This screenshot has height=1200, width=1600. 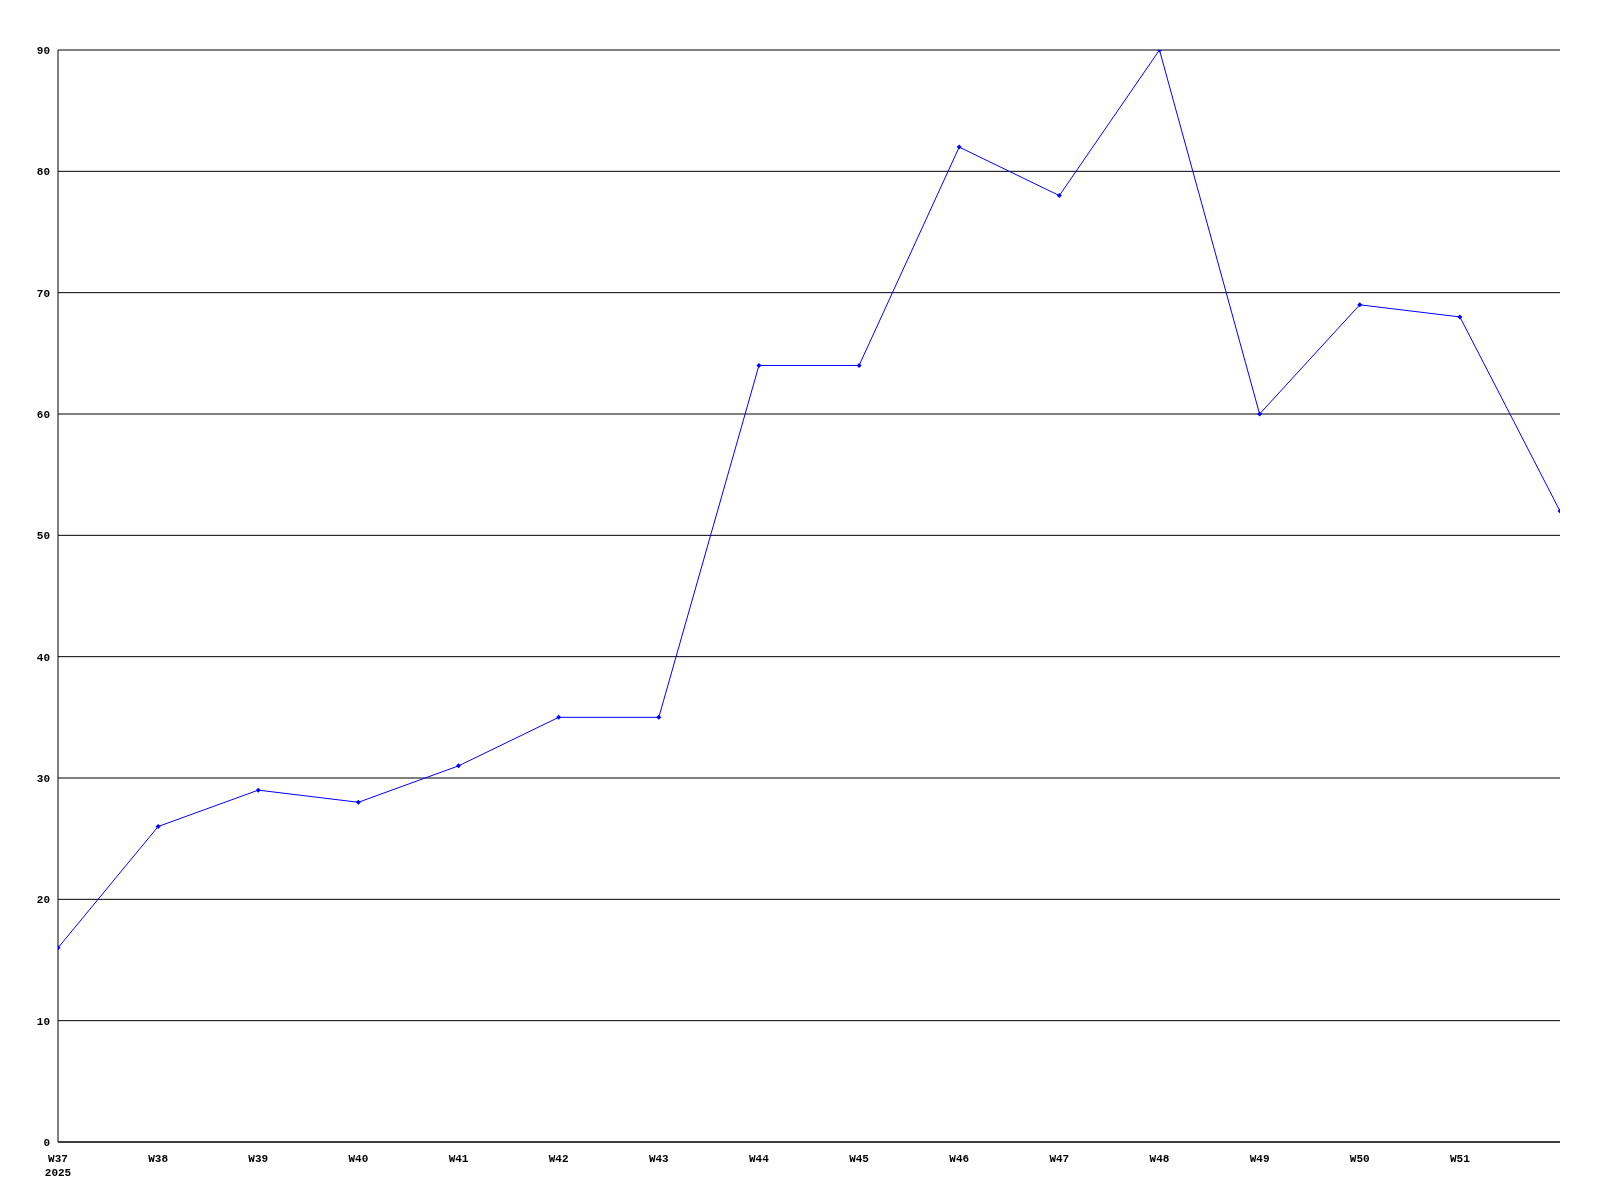 What do you see at coordinates (43, 50) in the screenshot?
I see `y-tick-label: 90` at bounding box center [43, 50].